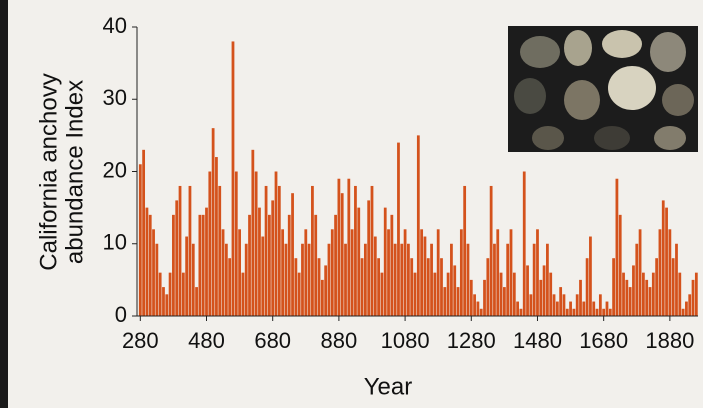 Image resolution: width=703 pixels, height=408 pixels. I want to click on y-tick-label: 20, so click(115, 169).